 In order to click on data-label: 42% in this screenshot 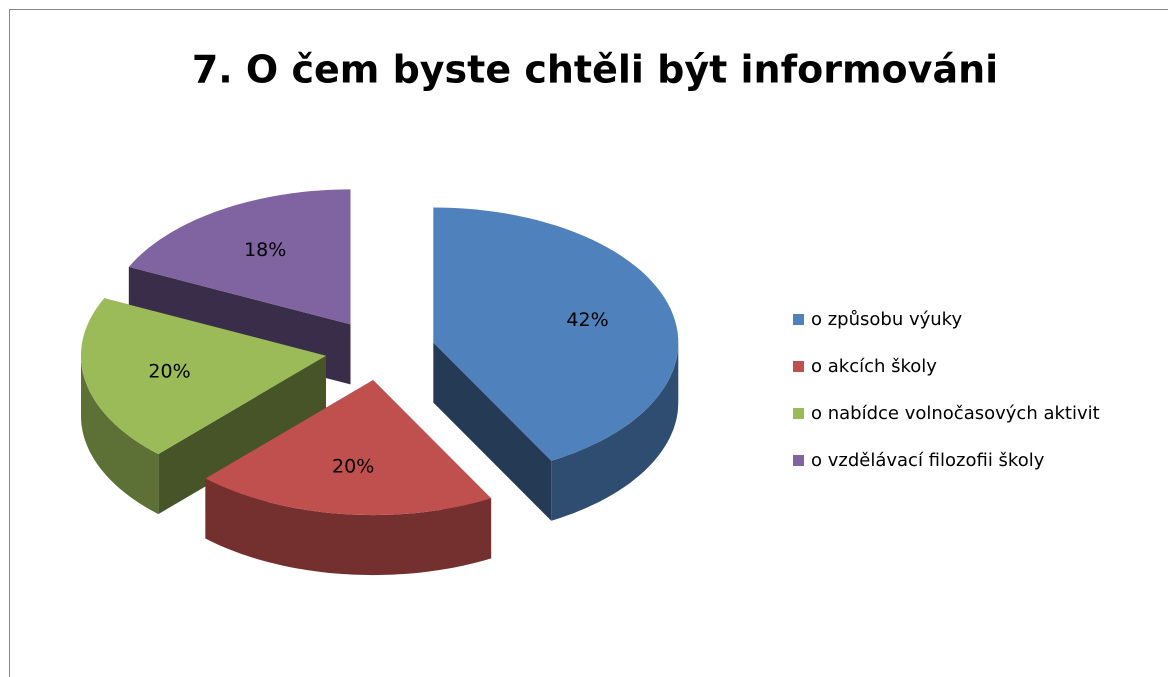, I will do `click(587, 320)`.